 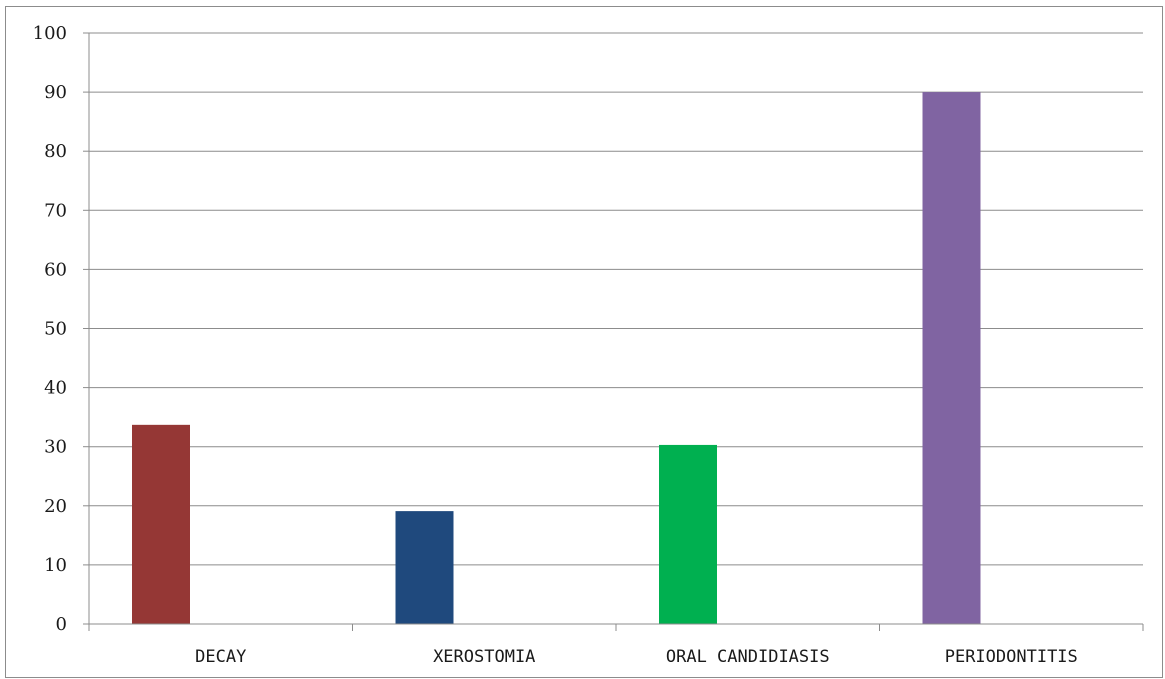 I want to click on bar-periodontitis, so click(x=951, y=358).